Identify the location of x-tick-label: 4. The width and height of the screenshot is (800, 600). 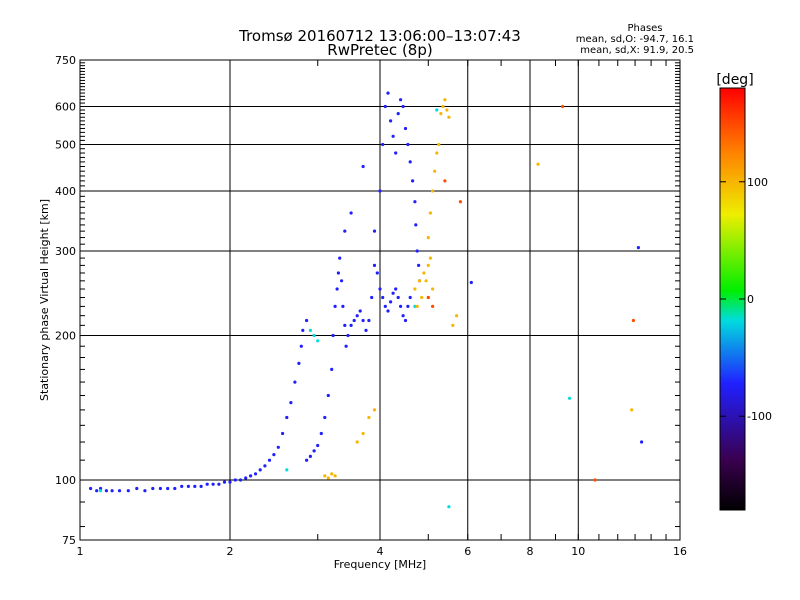
(380, 551).